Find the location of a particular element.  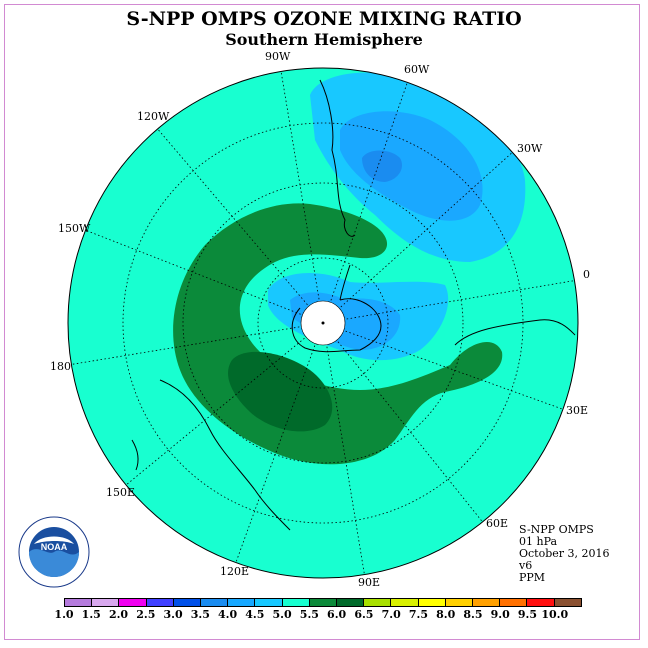

coast-australia is located at coordinates (225, 455).